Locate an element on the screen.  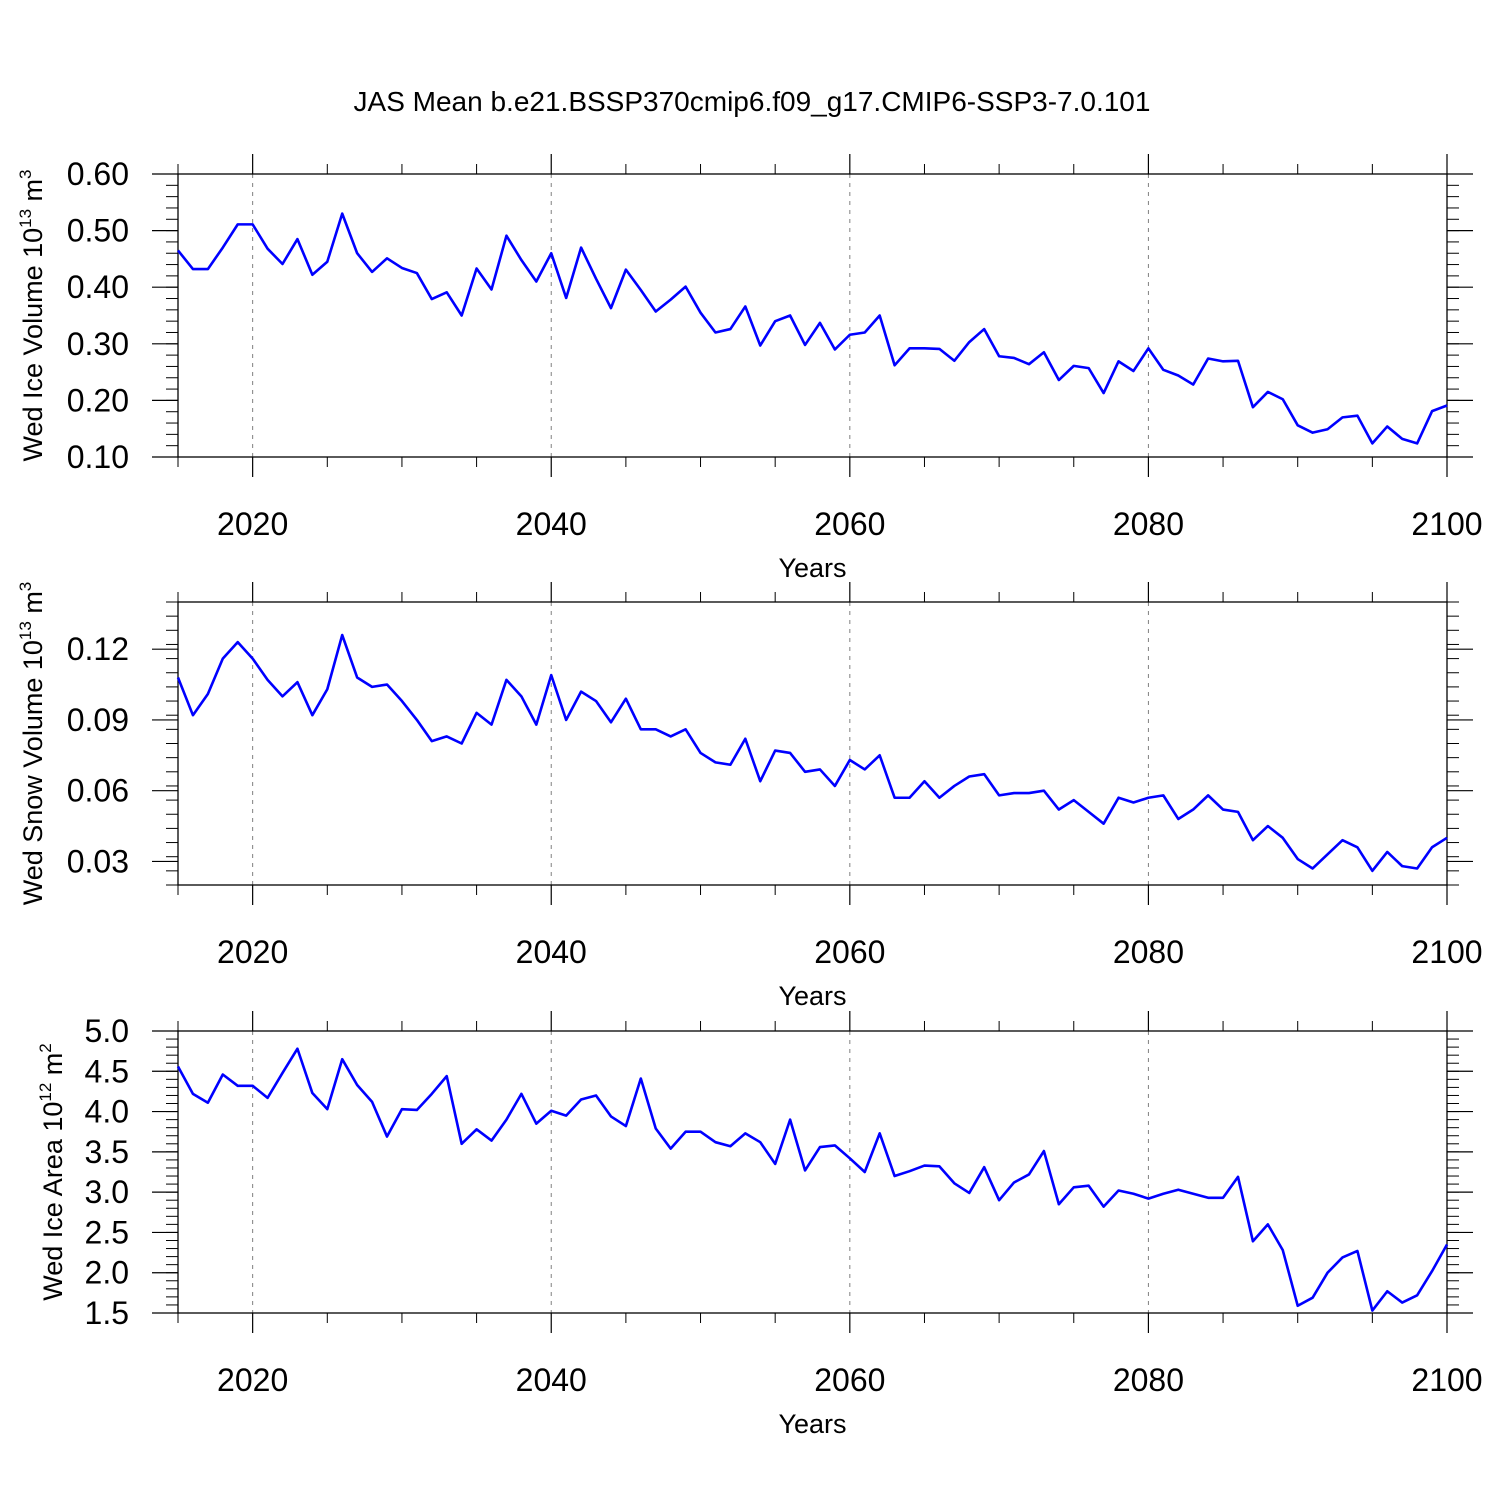
y-axis-label: Wed Snow Volume 1013 m3 is located at coordinates (32, 744).